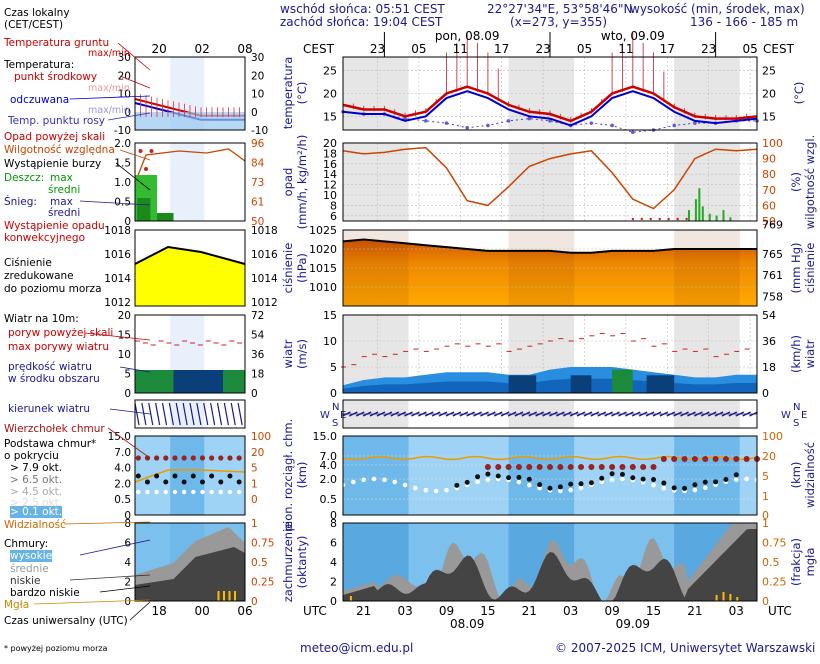 Image resolution: width=820 pixels, height=664 pixels. I want to click on wind-kmh-tick: 18, so click(769, 367).